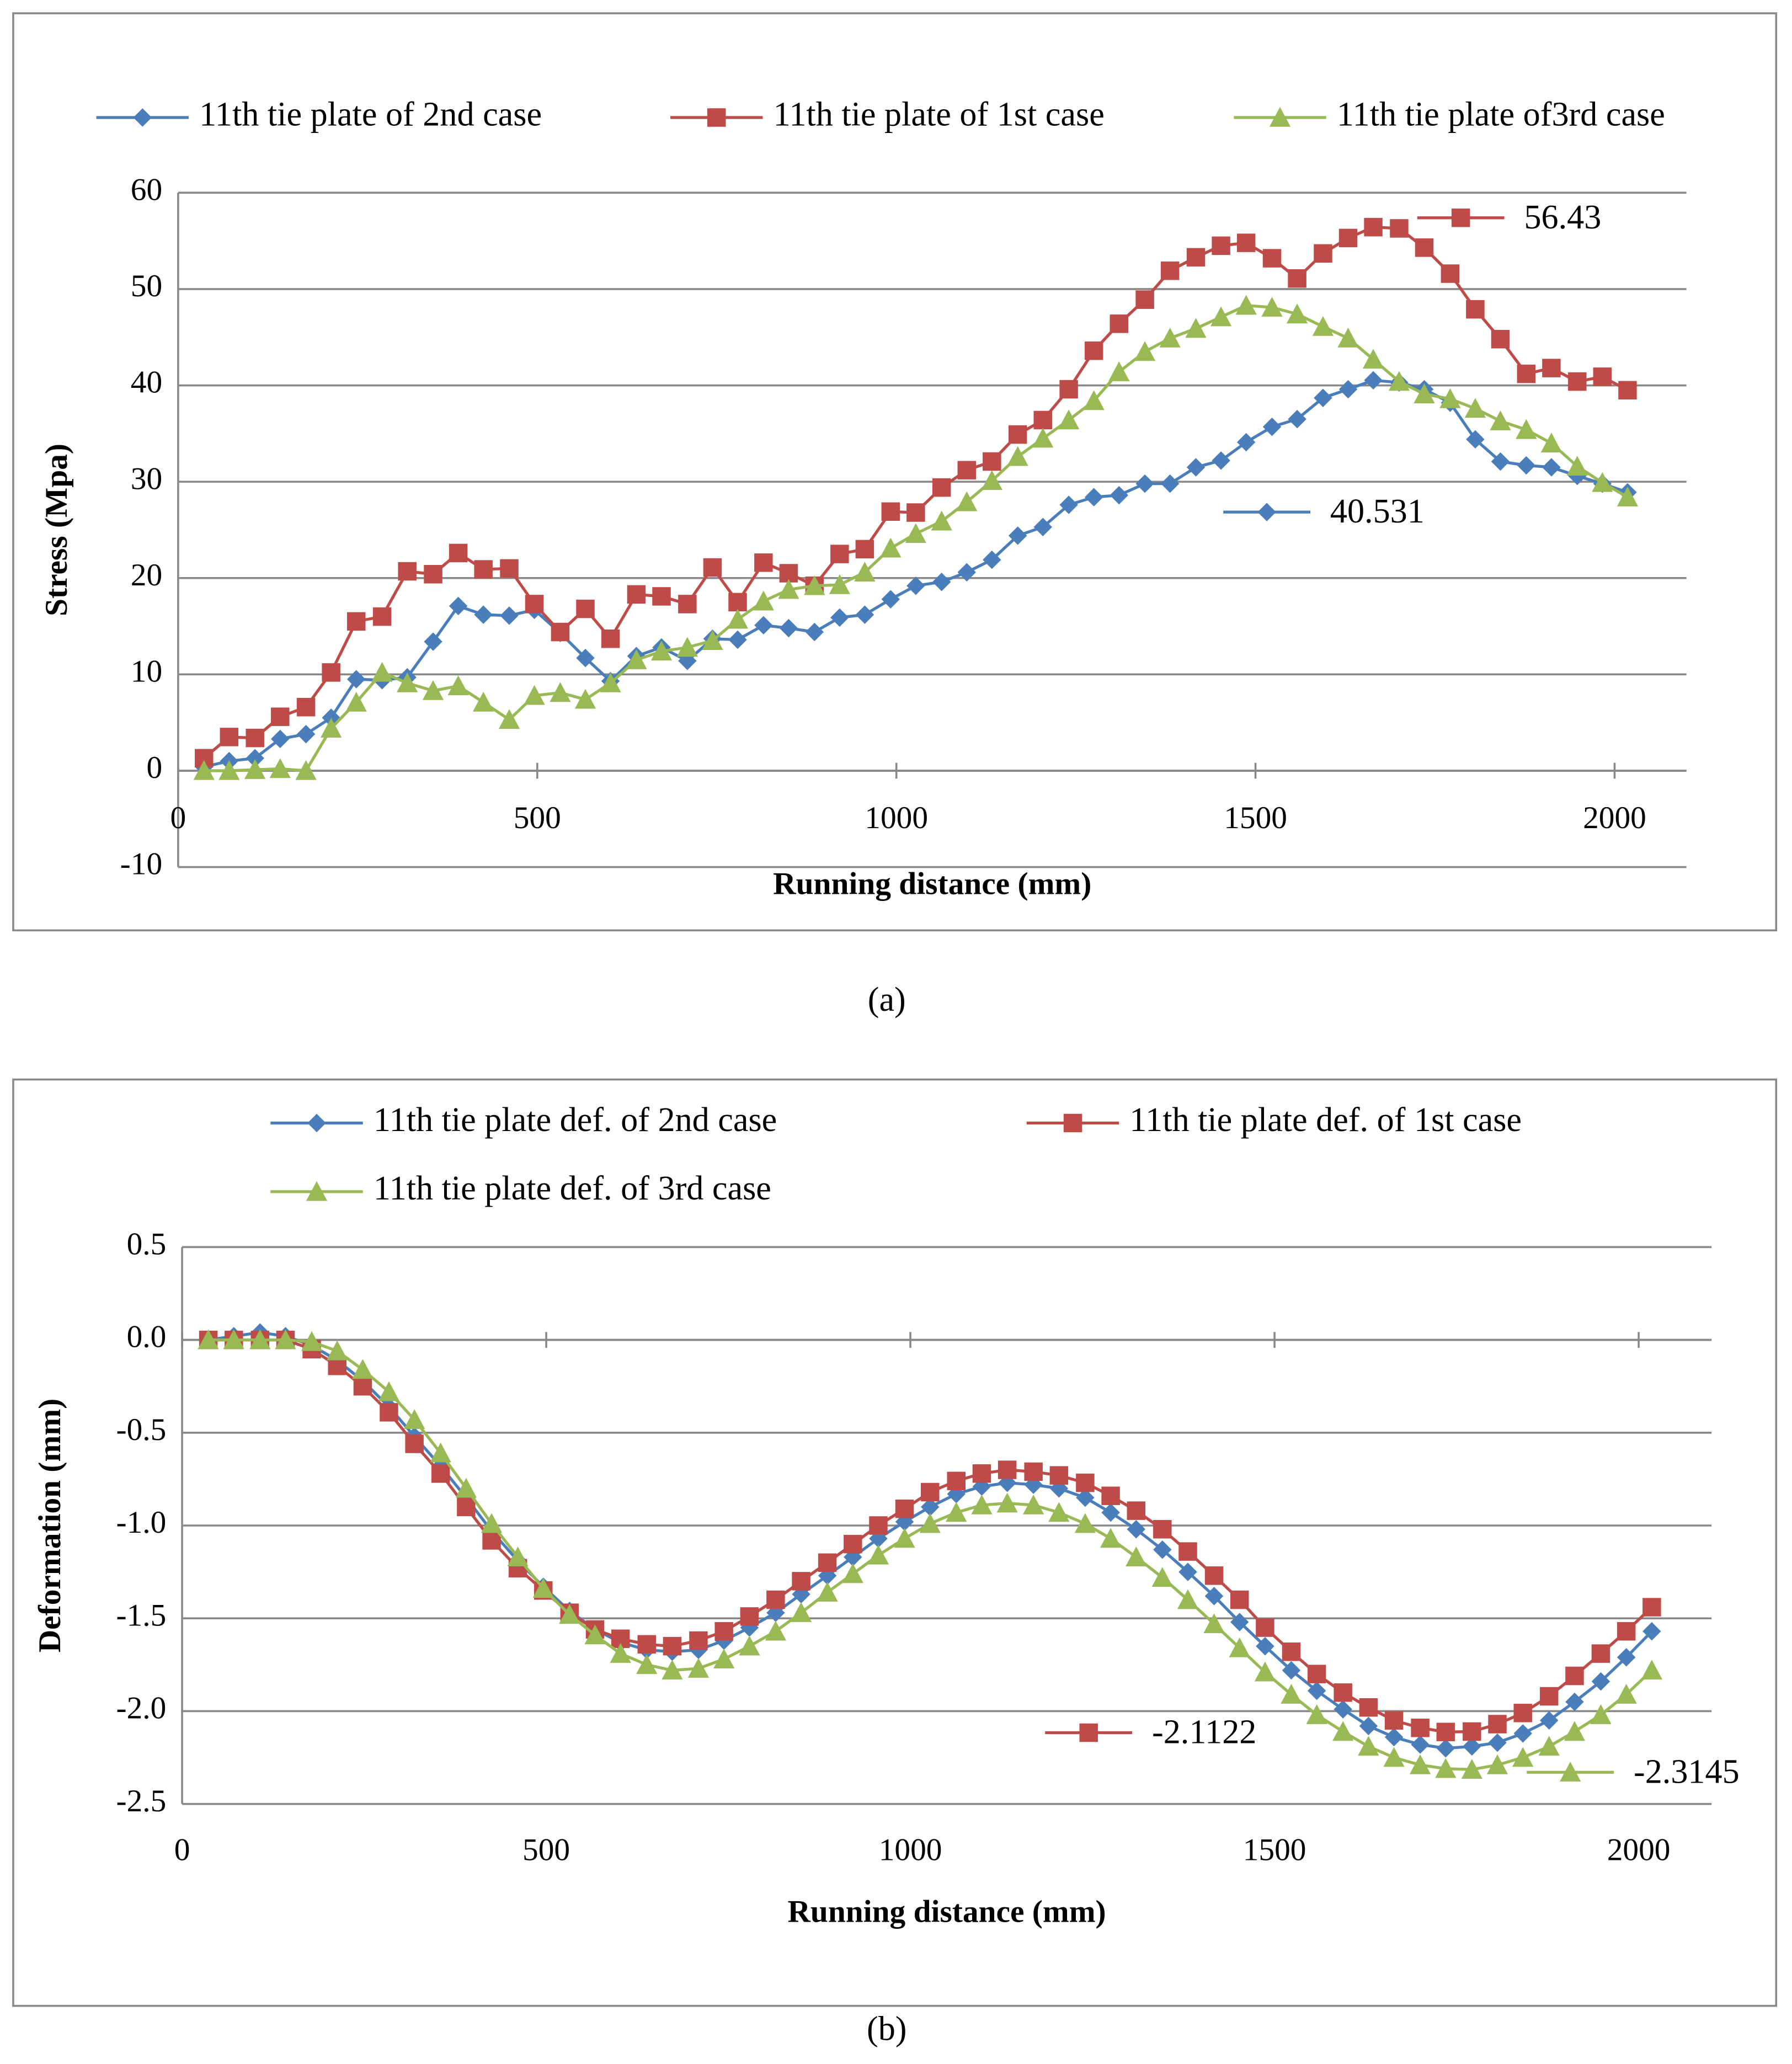  Describe the element at coordinates (946, 1912) in the screenshot. I see `x-axis-title: Running distance (mm)` at that location.